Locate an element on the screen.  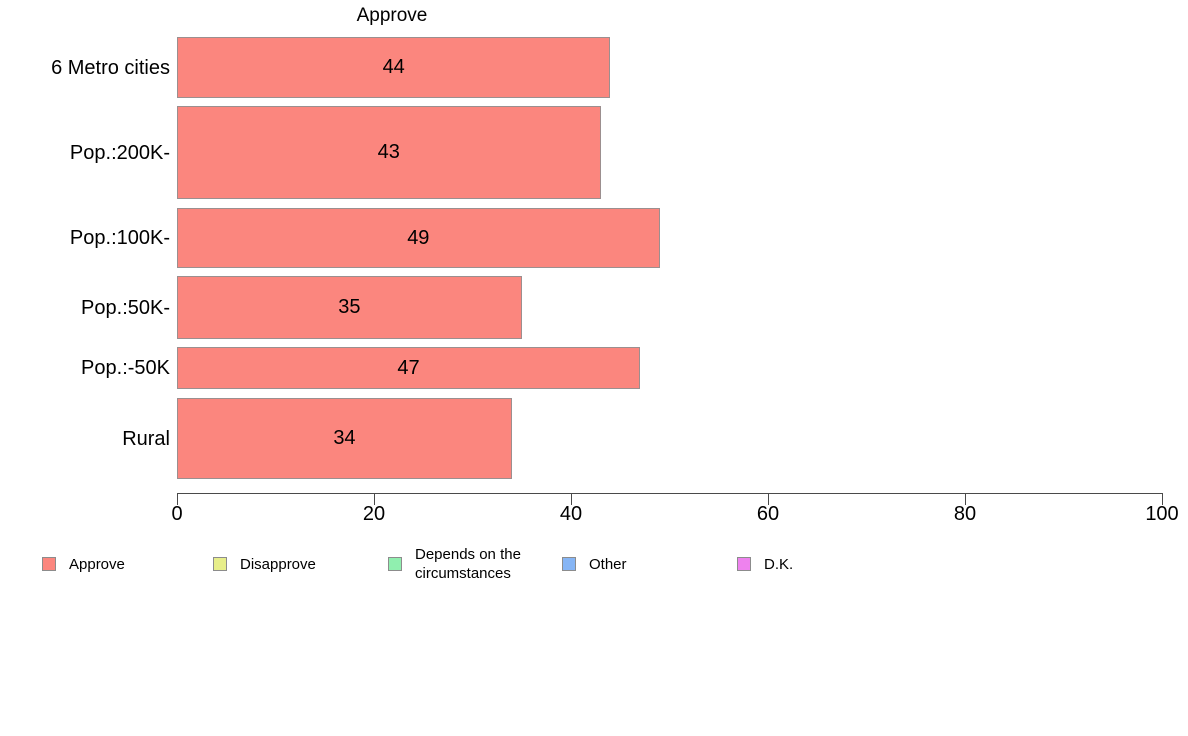
category-label: Rural is located at coordinates (146, 438).